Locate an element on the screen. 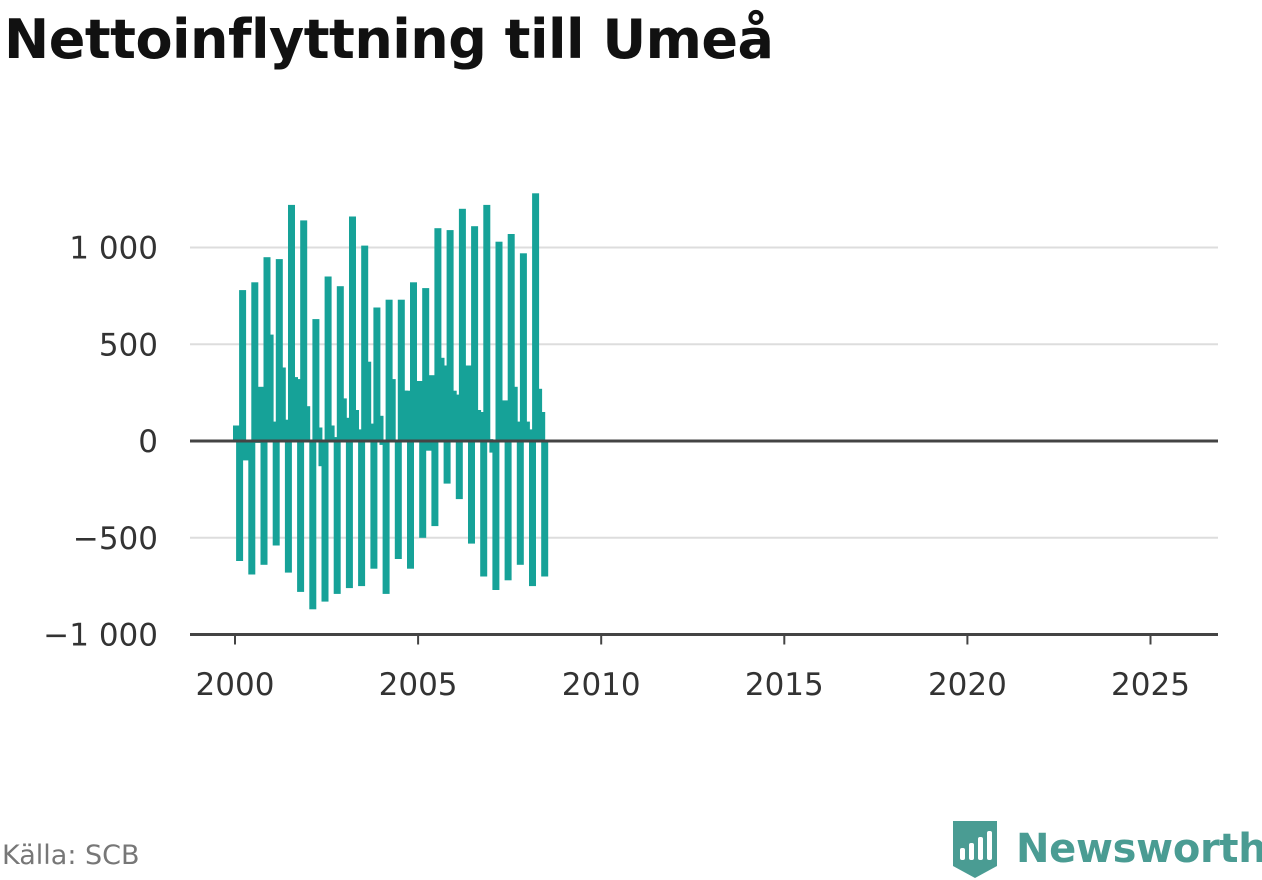  source-label: Källa: SCB is located at coordinates (71, 855).